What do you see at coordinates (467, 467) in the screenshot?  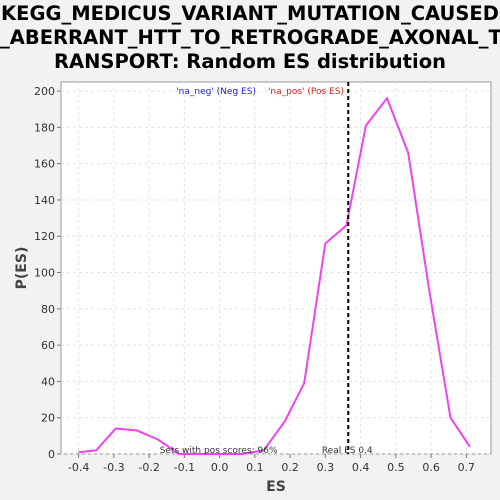 I see `x-tick-label: 0.7` at bounding box center [467, 467].